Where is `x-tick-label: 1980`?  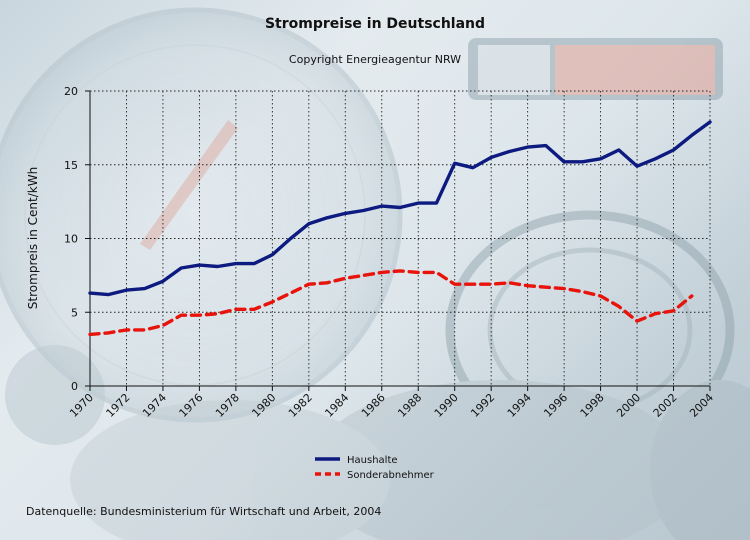 x-tick-label: 1980 is located at coordinates (263, 405).